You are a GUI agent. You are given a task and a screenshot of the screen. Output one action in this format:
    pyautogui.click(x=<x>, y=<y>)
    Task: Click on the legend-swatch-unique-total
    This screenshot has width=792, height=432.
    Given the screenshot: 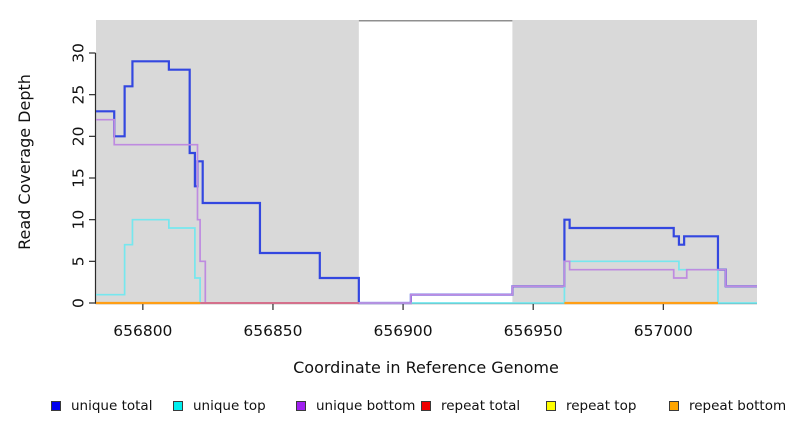 What is the action you would take?
    pyautogui.click(x=56, y=406)
    